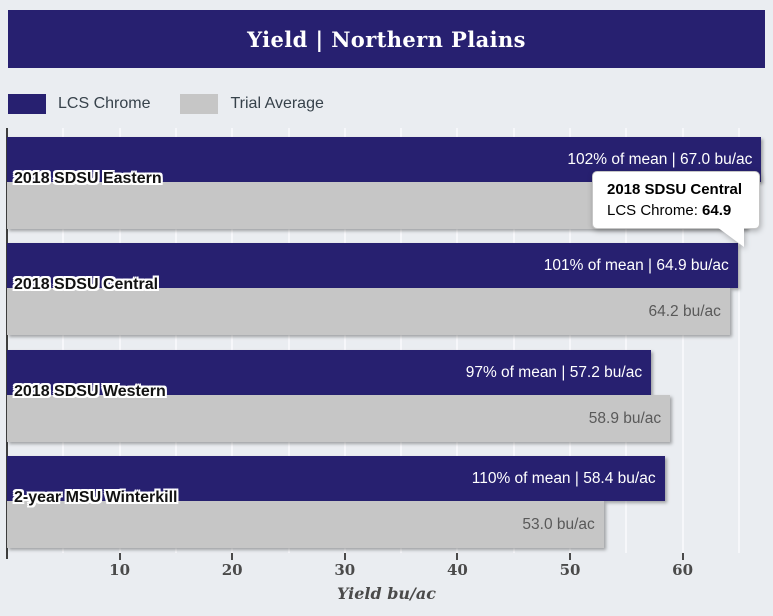  I want to click on category-label-central: 2018 SDSU Central, so click(86, 284).